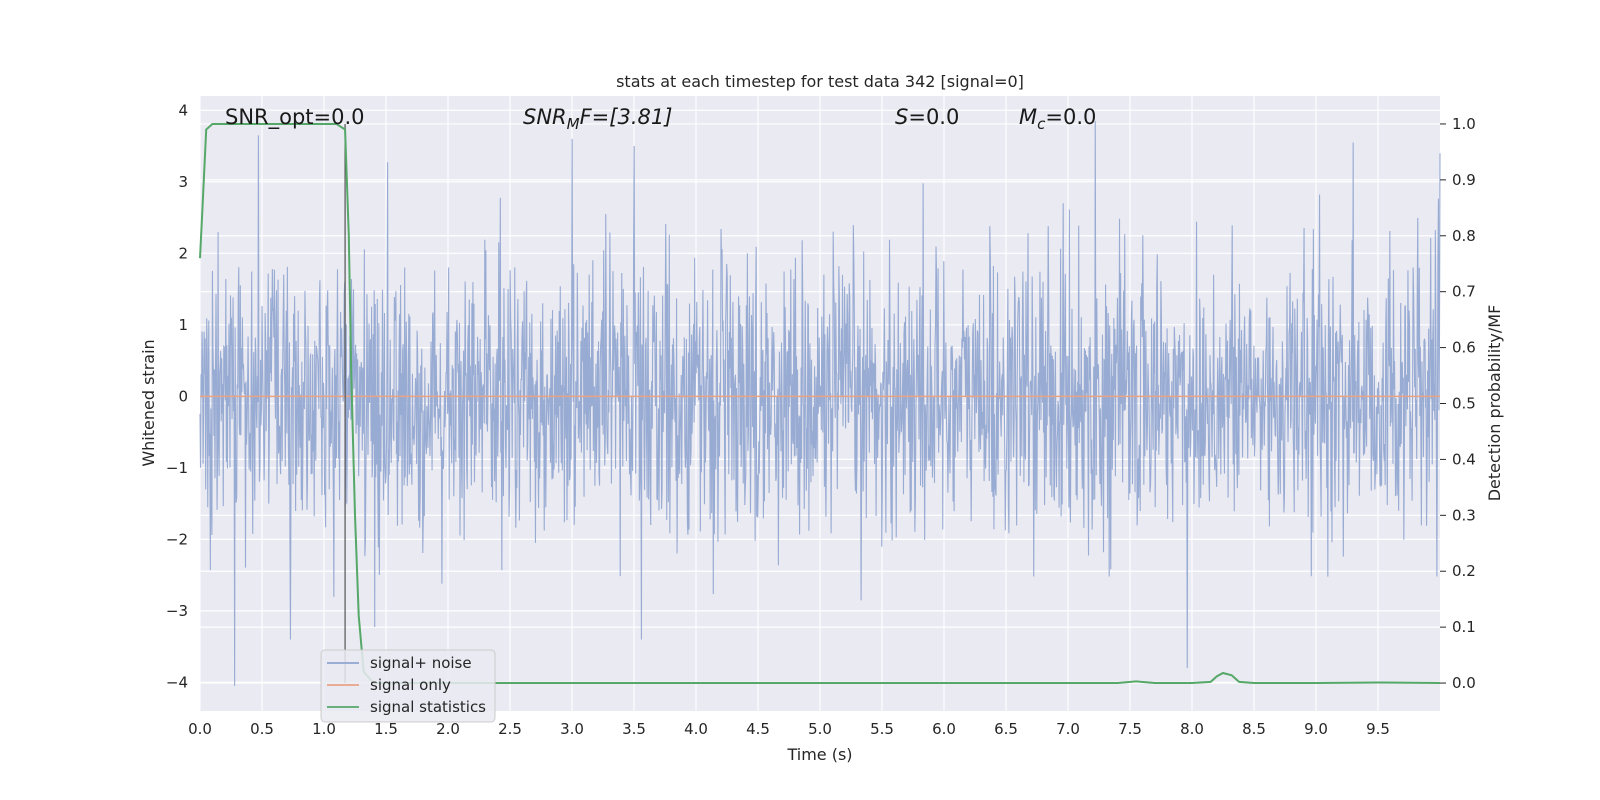 The image size is (1600, 800). Describe the element at coordinates (696, 729) in the screenshot. I see `x-tick-label: 4.0` at that location.